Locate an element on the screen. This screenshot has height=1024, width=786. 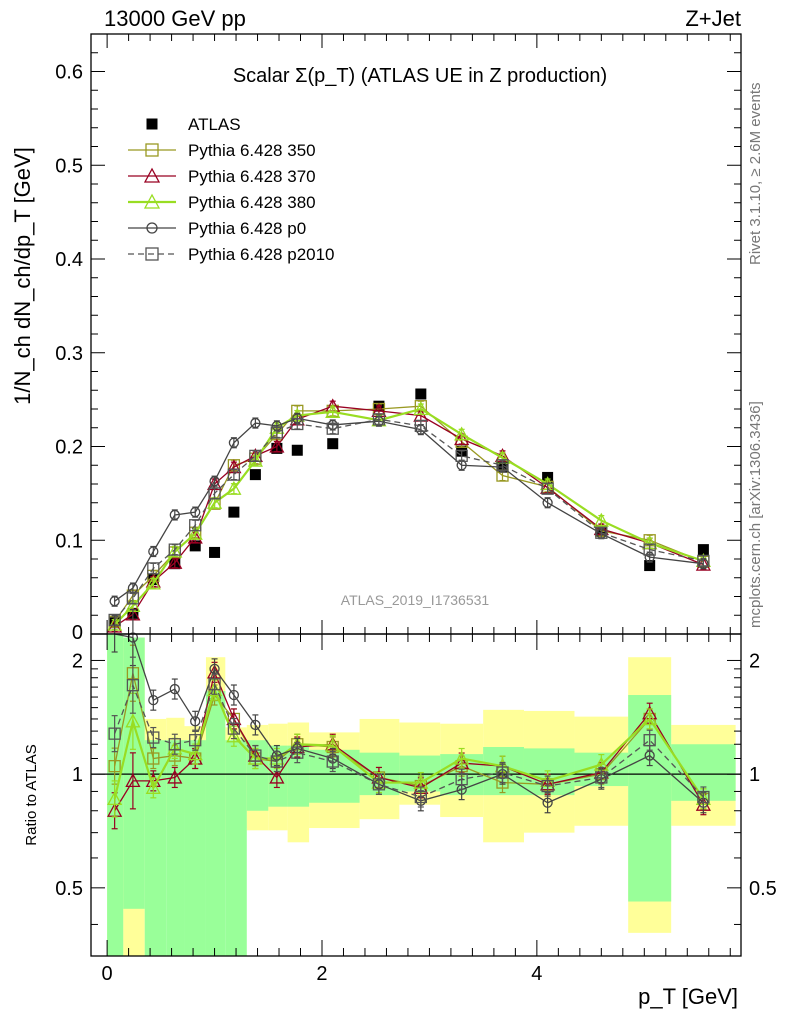
legend-label-4: Pythia 6.428 p0 is located at coordinates (247, 228).